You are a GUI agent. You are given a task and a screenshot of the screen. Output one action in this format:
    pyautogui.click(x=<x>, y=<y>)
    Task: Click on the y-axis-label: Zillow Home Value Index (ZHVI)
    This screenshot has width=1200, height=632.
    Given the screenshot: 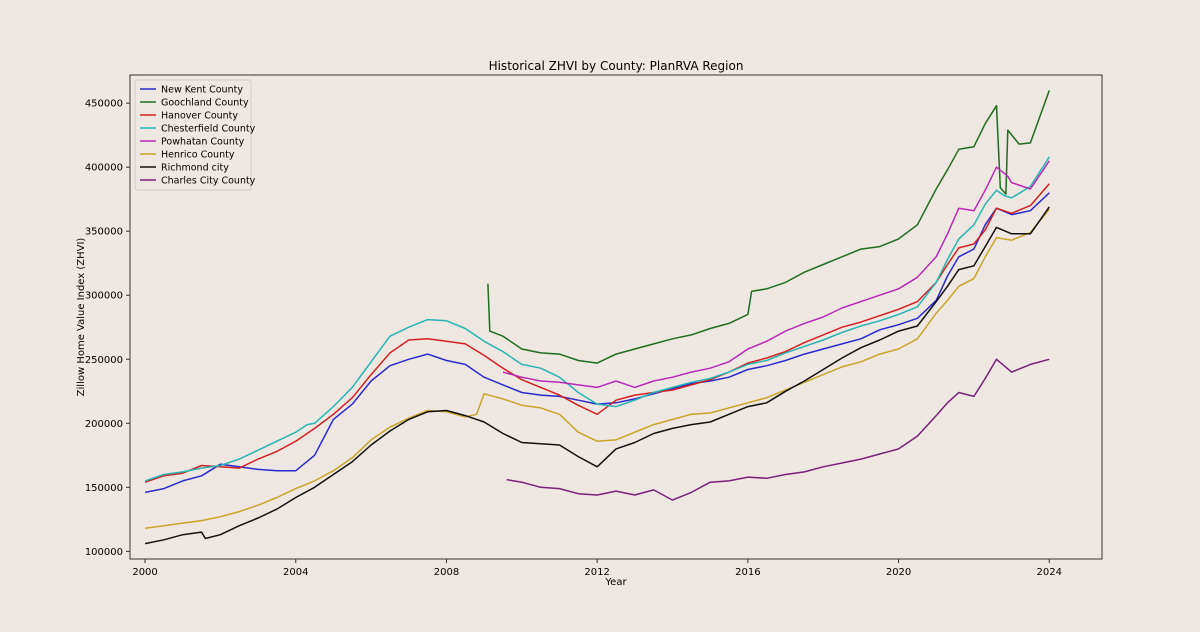 What is the action you would take?
    pyautogui.click(x=81, y=317)
    